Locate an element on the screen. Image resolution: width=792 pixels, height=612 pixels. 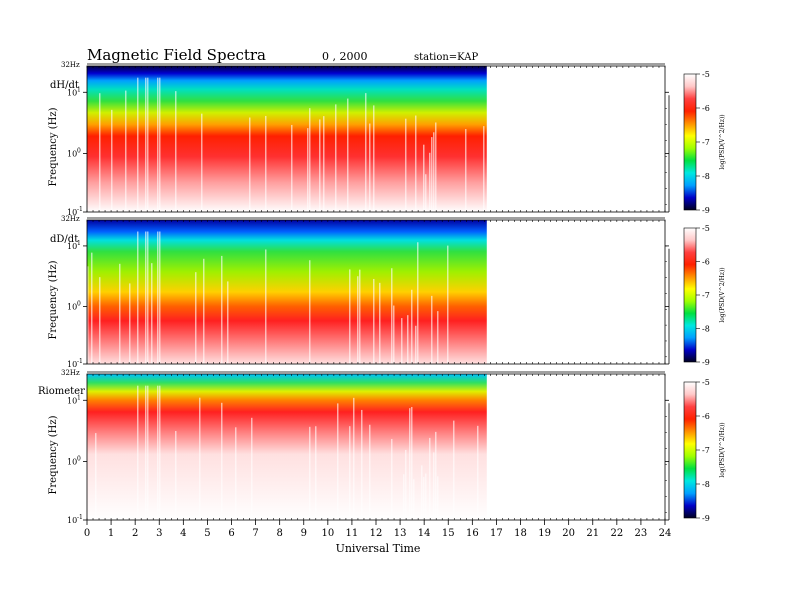
x-tick-label: 5 is located at coordinates (207, 533).